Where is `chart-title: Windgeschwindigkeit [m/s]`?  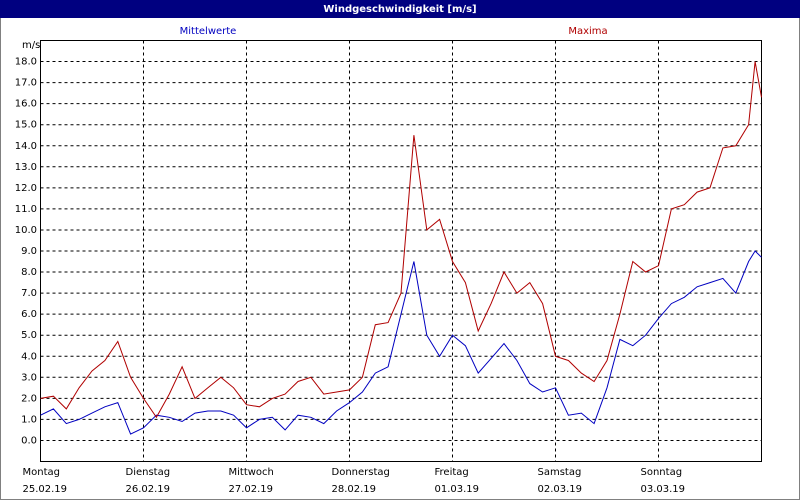
chart-title: Windgeschwindigkeit [m/s] is located at coordinates (399, 9).